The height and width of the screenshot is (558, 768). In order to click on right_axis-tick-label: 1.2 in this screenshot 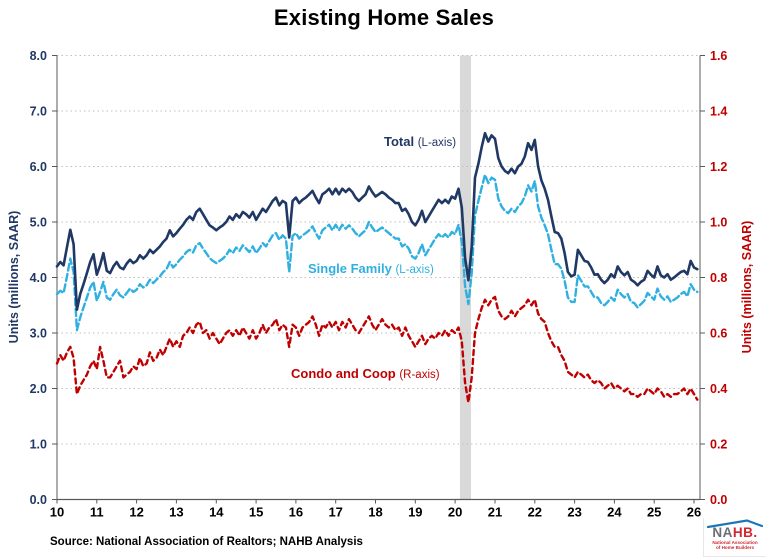, I will do `click(718, 167)`.